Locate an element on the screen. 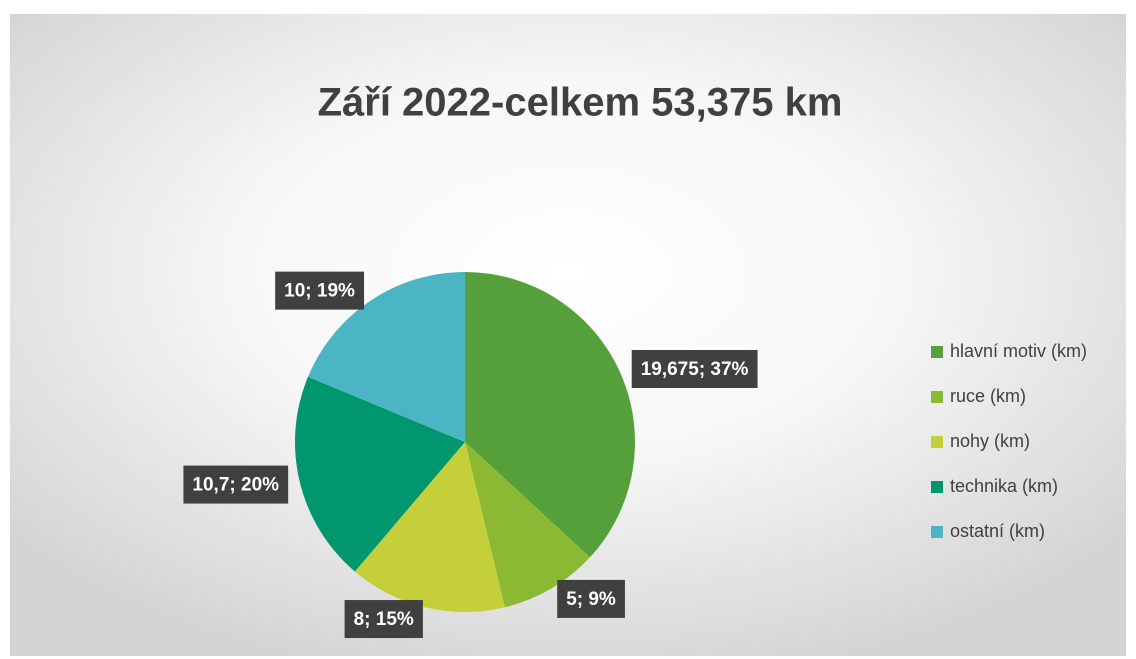 This screenshot has width=1136, height=659. data-label: 19,675; 37% is located at coordinates (695, 369).